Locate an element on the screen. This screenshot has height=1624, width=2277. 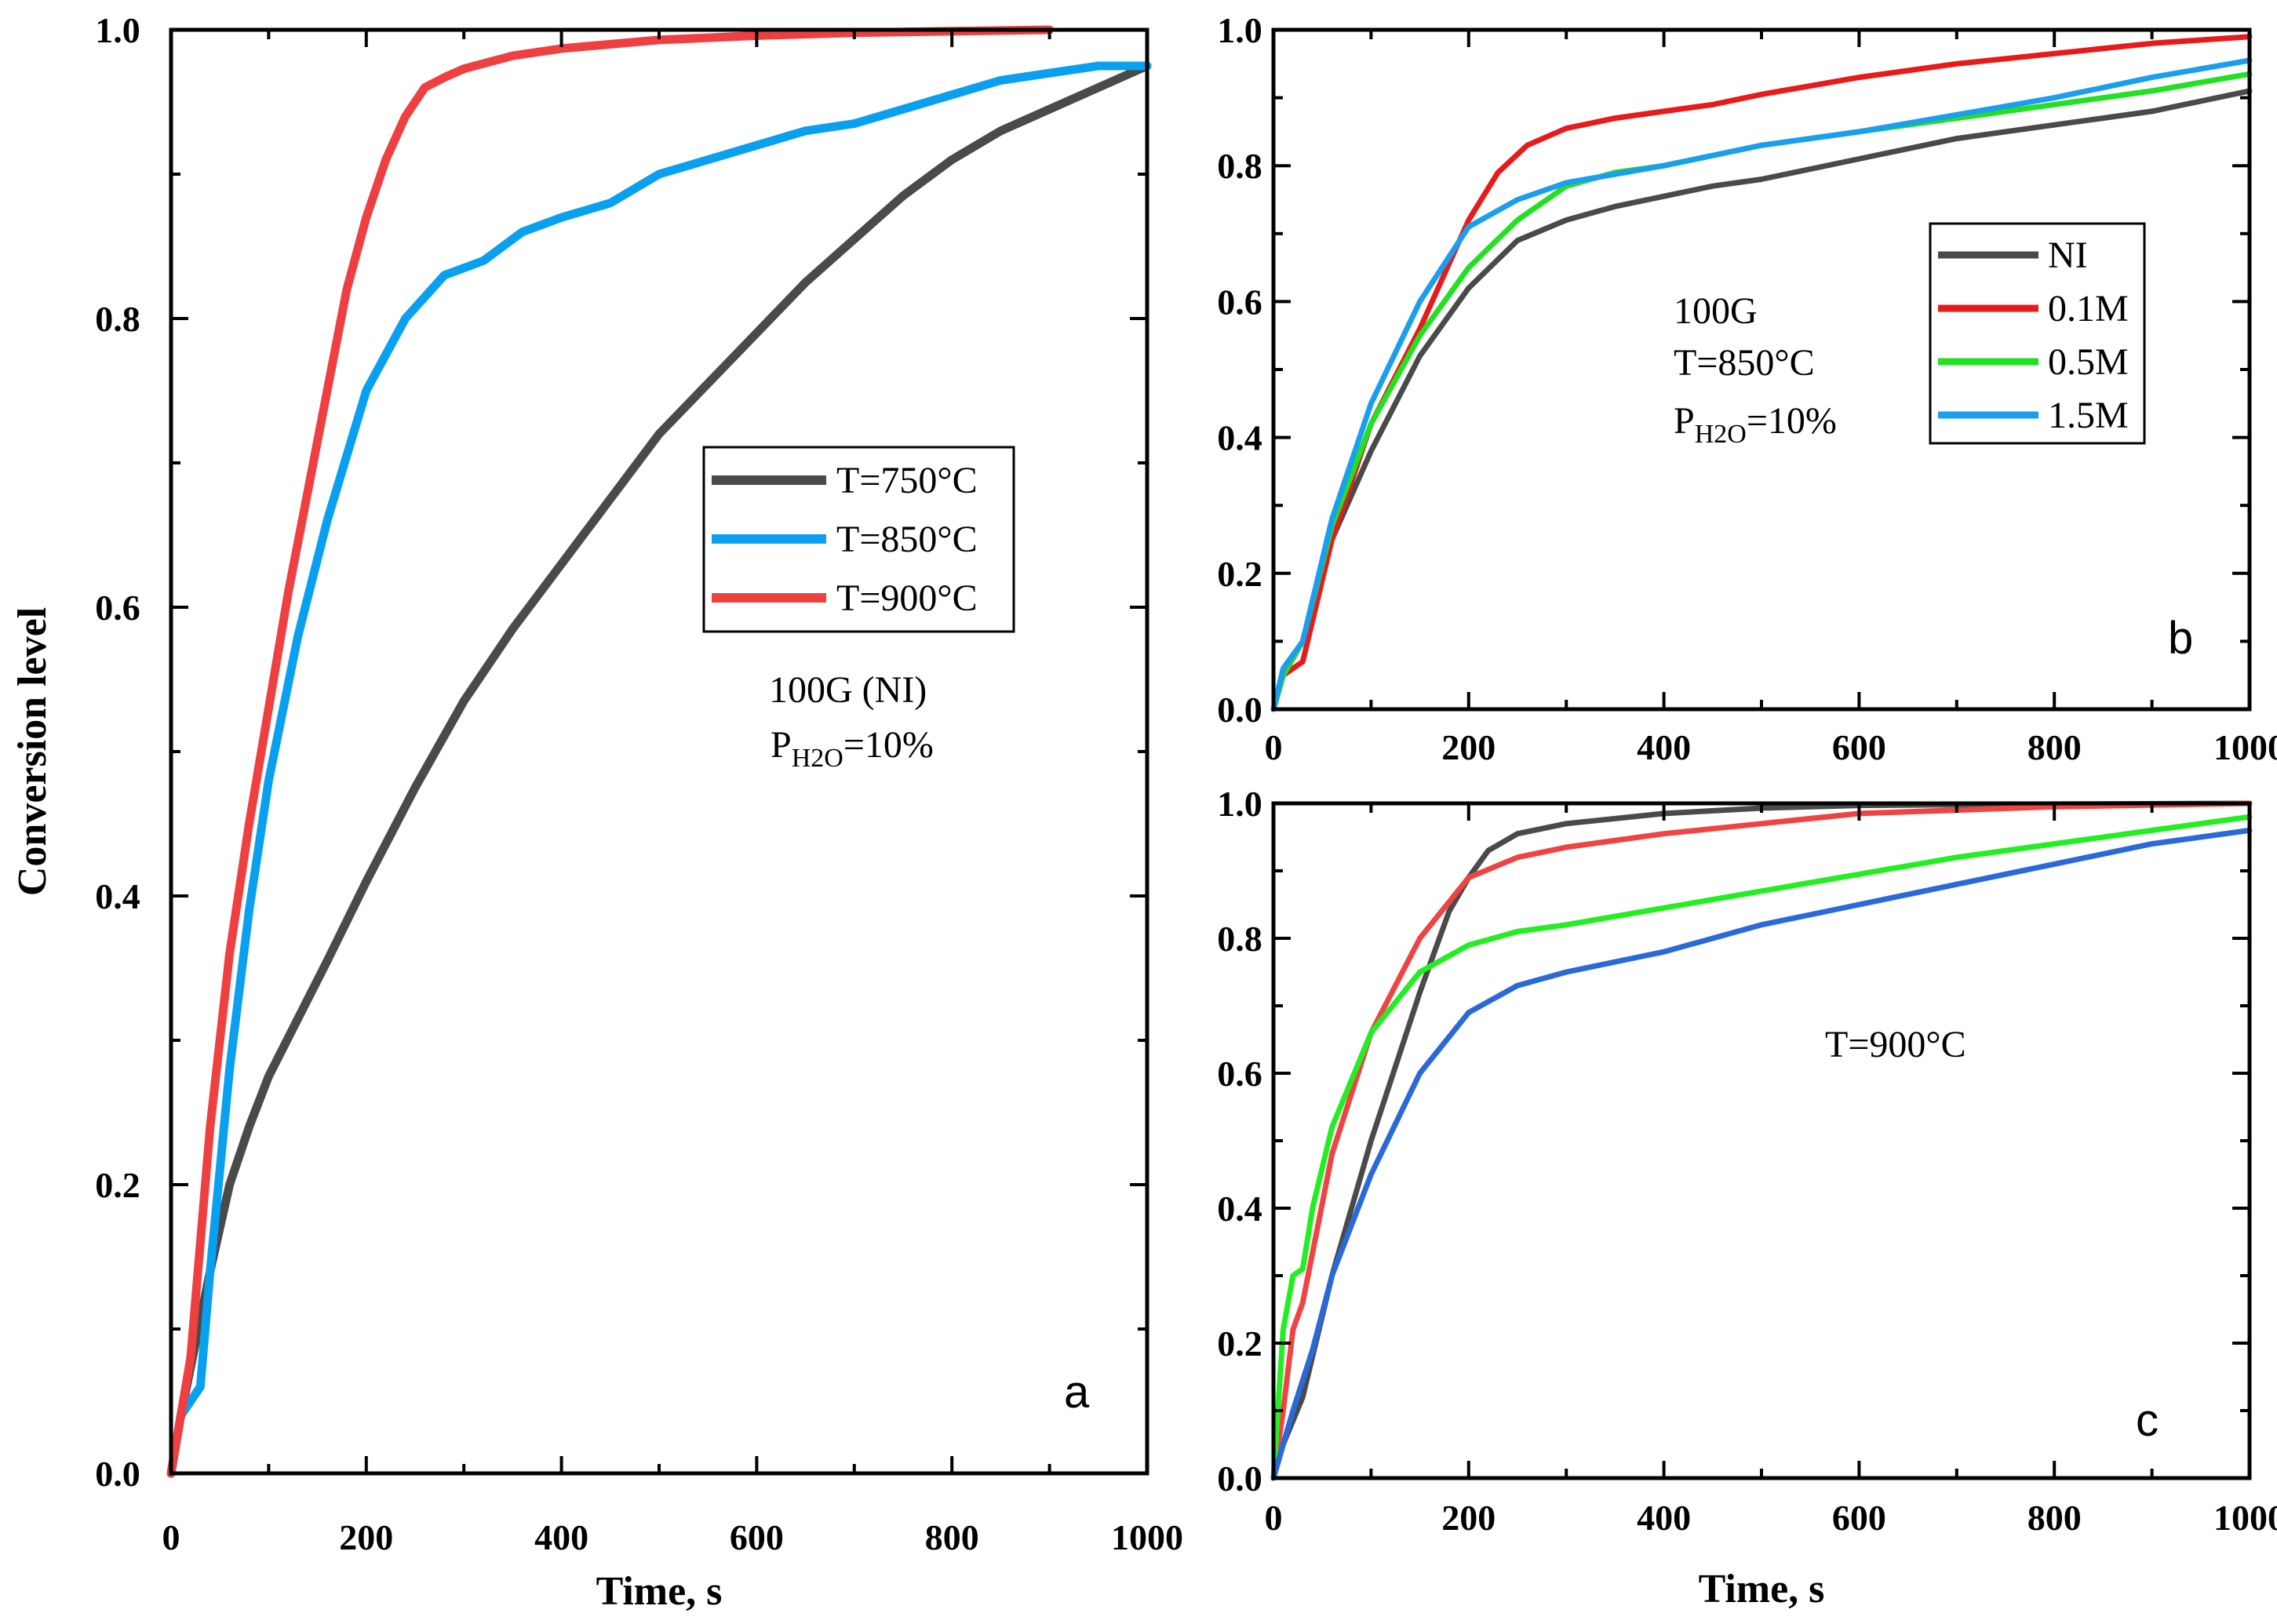
panel-b-annotation-pressure: PH2O=10% is located at coordinates (1756, 424).